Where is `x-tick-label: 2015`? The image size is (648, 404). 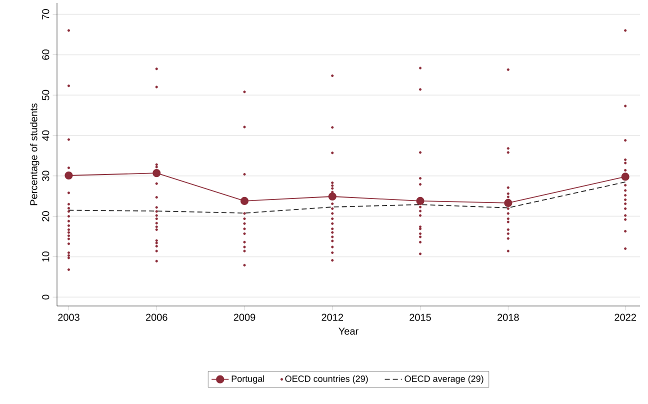 x-tick-label: 2015 is located at coordinates (420, 317).